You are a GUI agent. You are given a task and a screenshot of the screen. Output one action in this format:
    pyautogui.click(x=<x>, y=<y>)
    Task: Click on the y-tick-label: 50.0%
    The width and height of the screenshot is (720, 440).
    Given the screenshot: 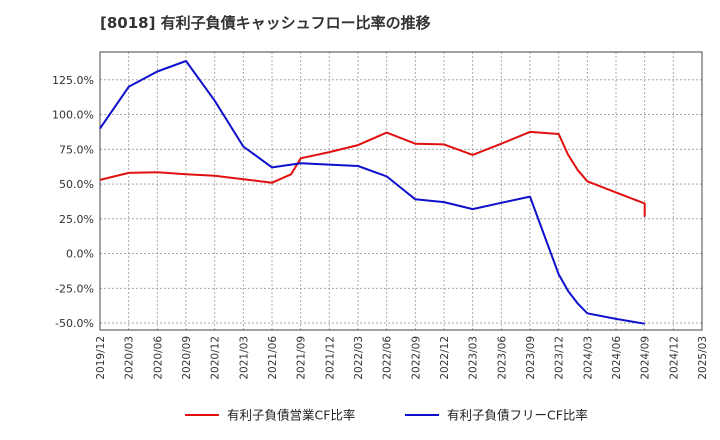 What is the action you would take?
    pyautogui.click(x=76, y=184)
    